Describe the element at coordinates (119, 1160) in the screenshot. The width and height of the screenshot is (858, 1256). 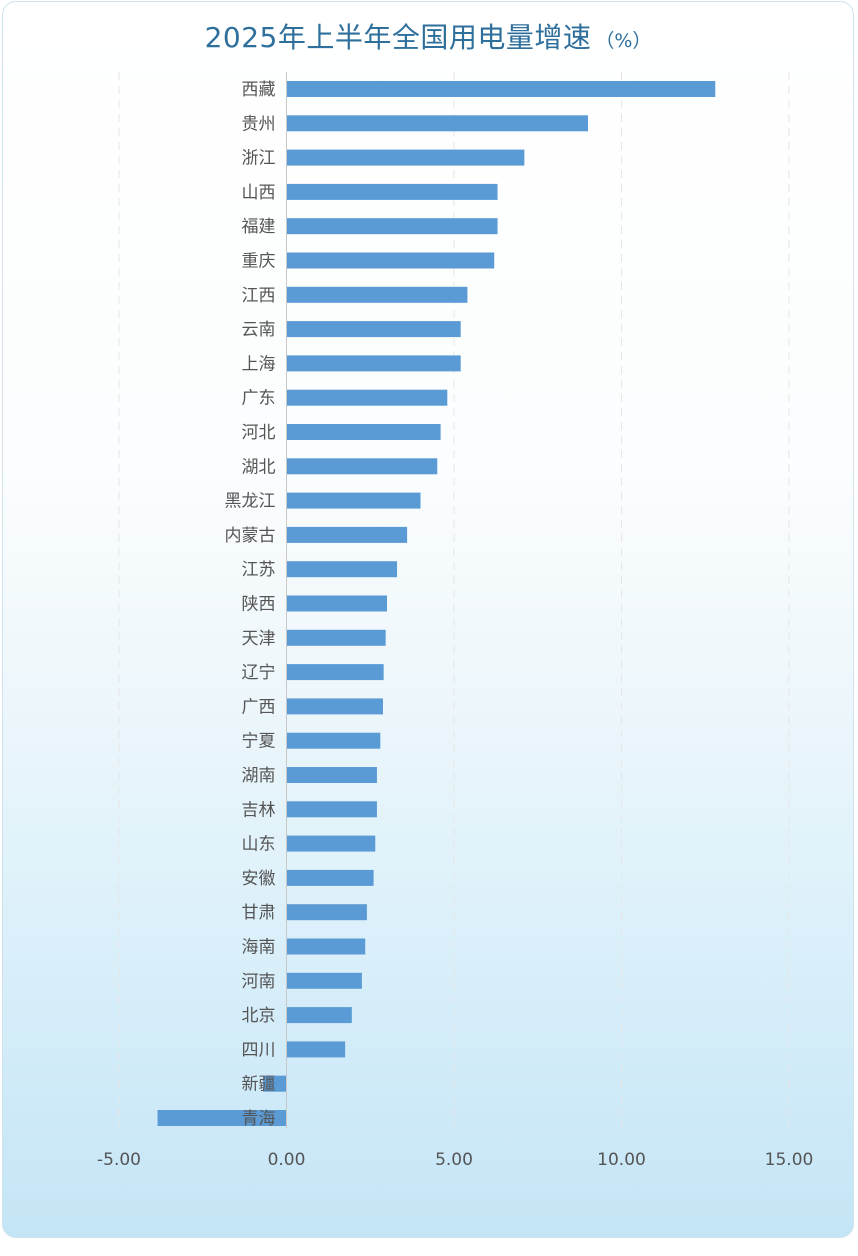
I see `x-tick-label: -5.00` at that location.